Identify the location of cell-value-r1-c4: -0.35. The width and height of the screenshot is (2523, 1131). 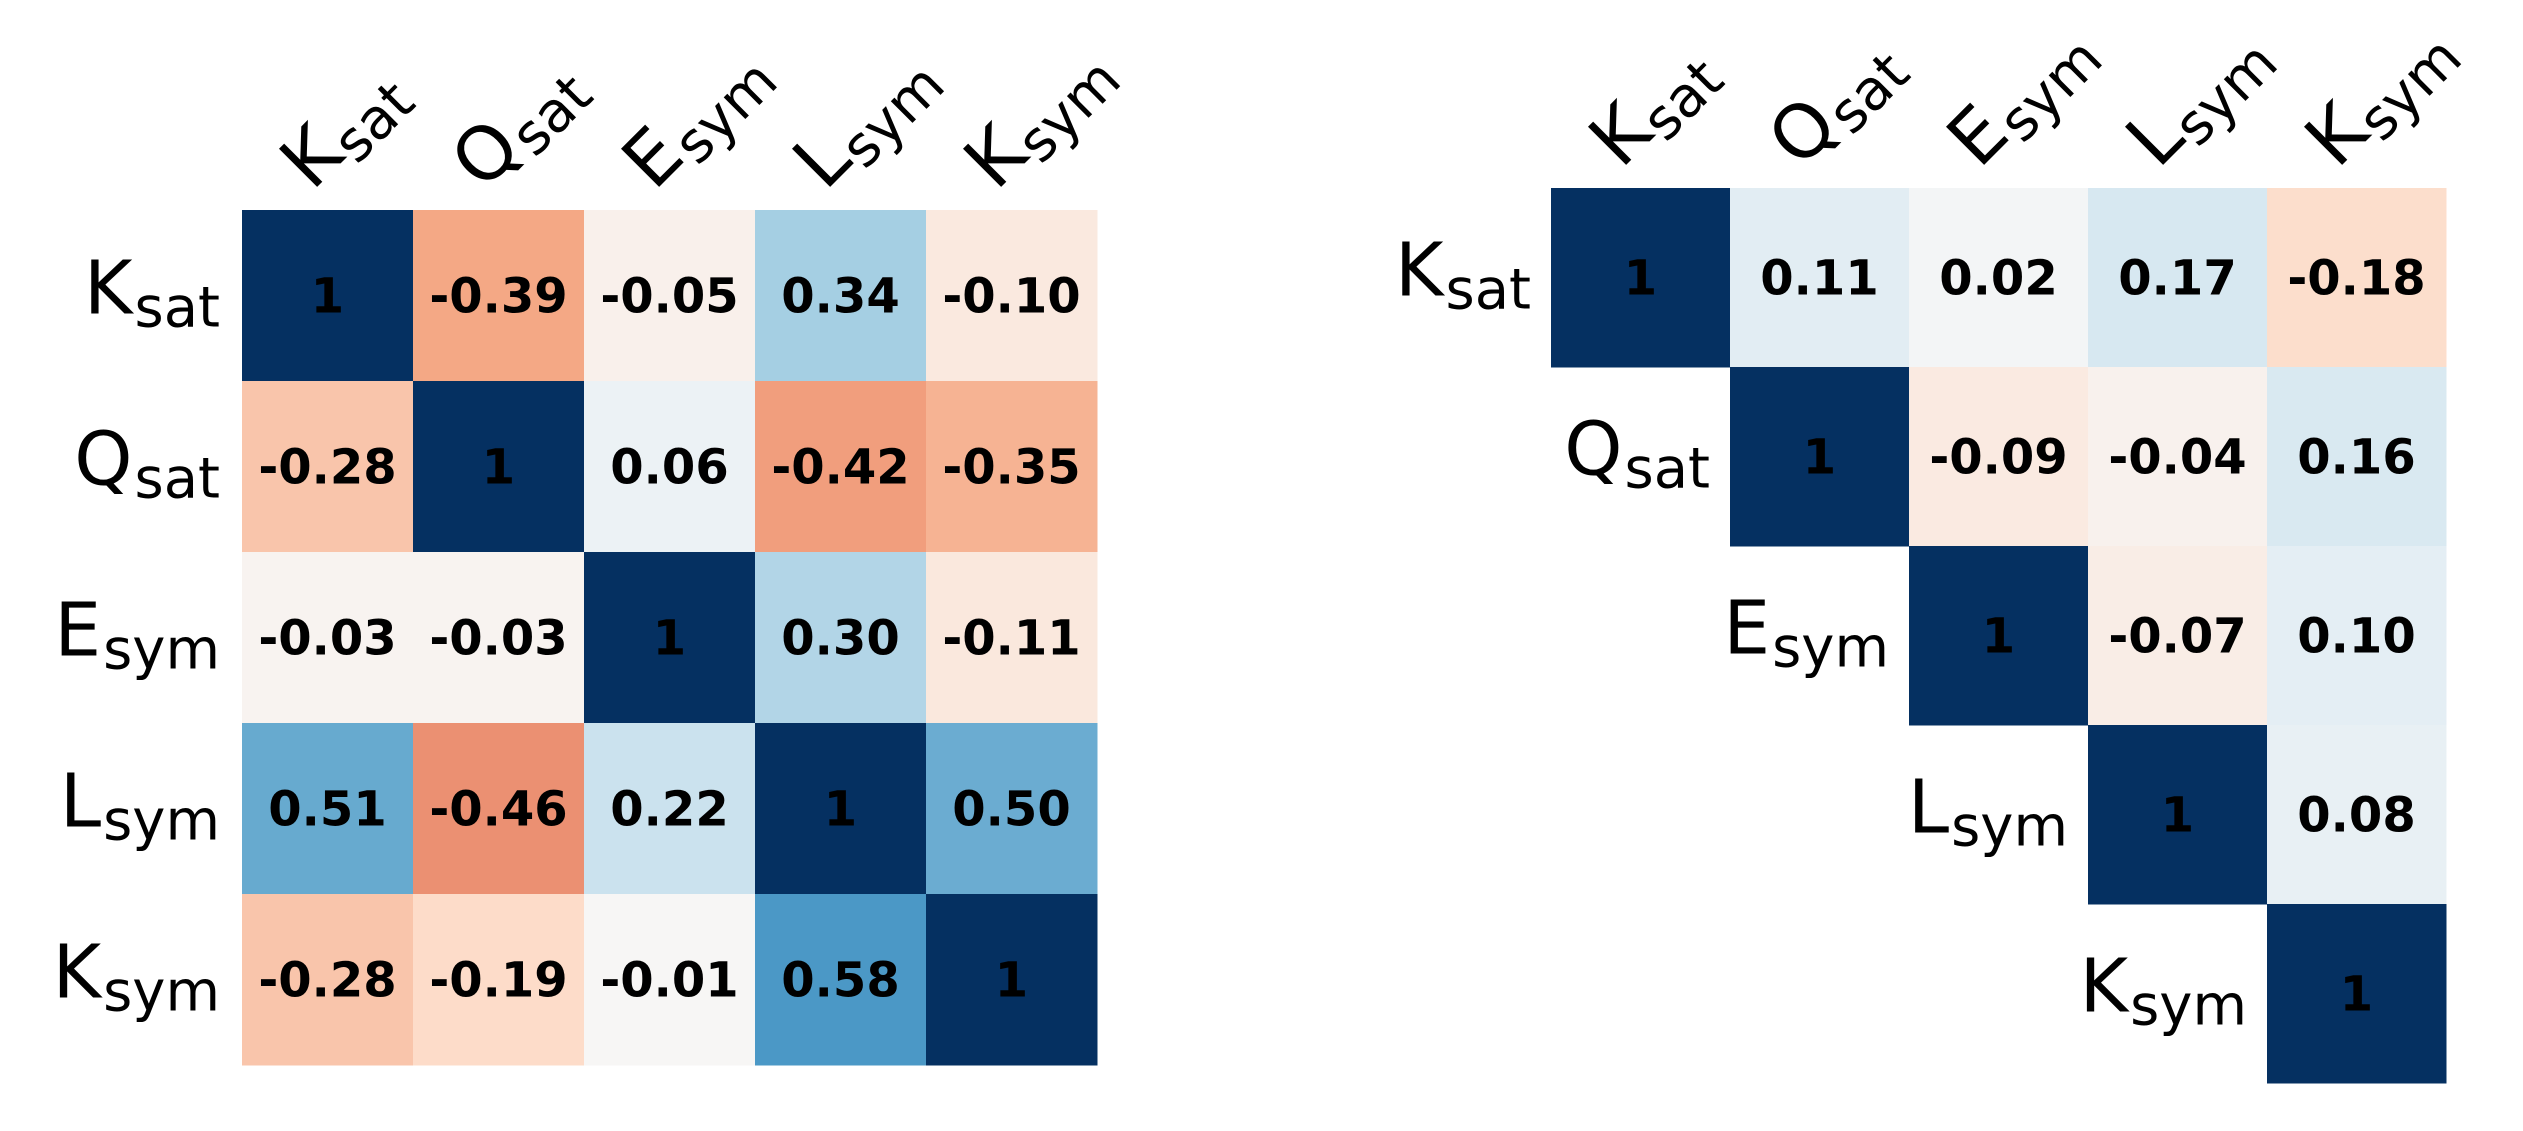
(1011, 468).